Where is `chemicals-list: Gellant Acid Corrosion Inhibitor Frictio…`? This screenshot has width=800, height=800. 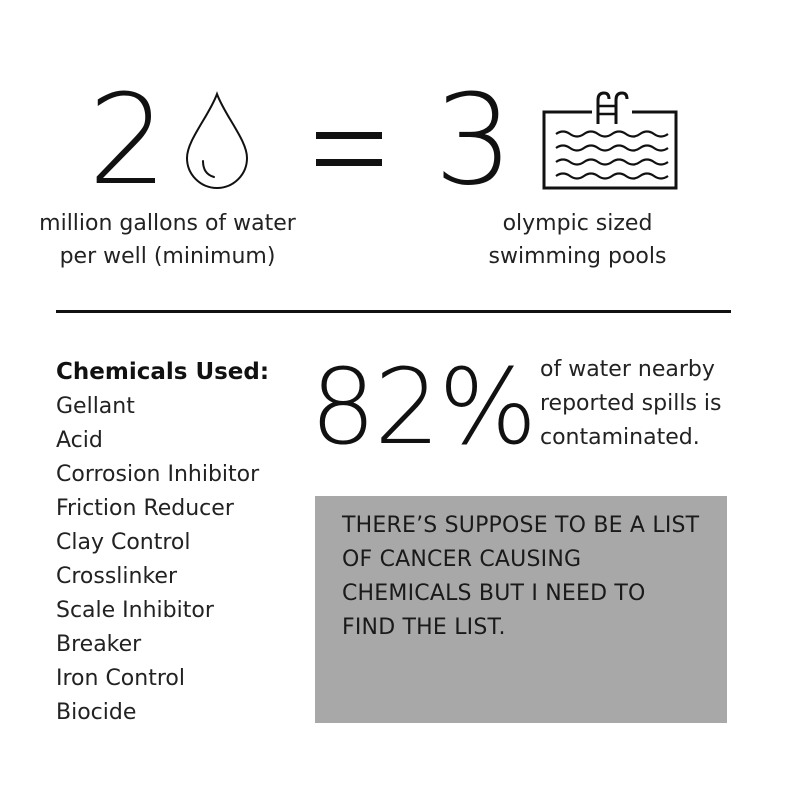 chemicals-list: Gellant Acid Corrosion Inhibitor Frictio… is located at coordinates (157, 560).